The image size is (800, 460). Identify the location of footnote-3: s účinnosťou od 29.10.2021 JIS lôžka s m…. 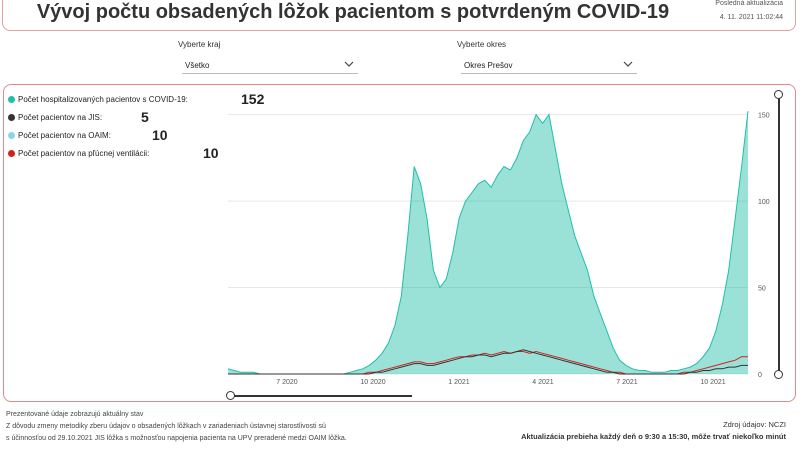
(176, 438).